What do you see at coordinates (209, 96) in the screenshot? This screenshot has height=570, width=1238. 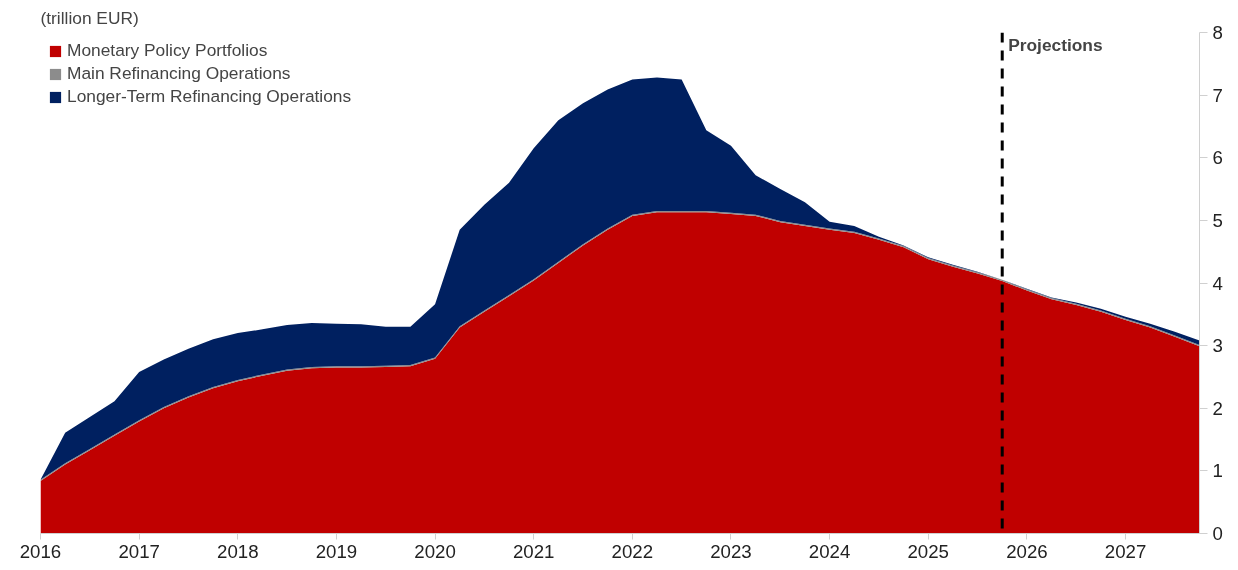 I see `legend-label: Longer-Term Refinancing Operations` at bounding box center [209, 96].